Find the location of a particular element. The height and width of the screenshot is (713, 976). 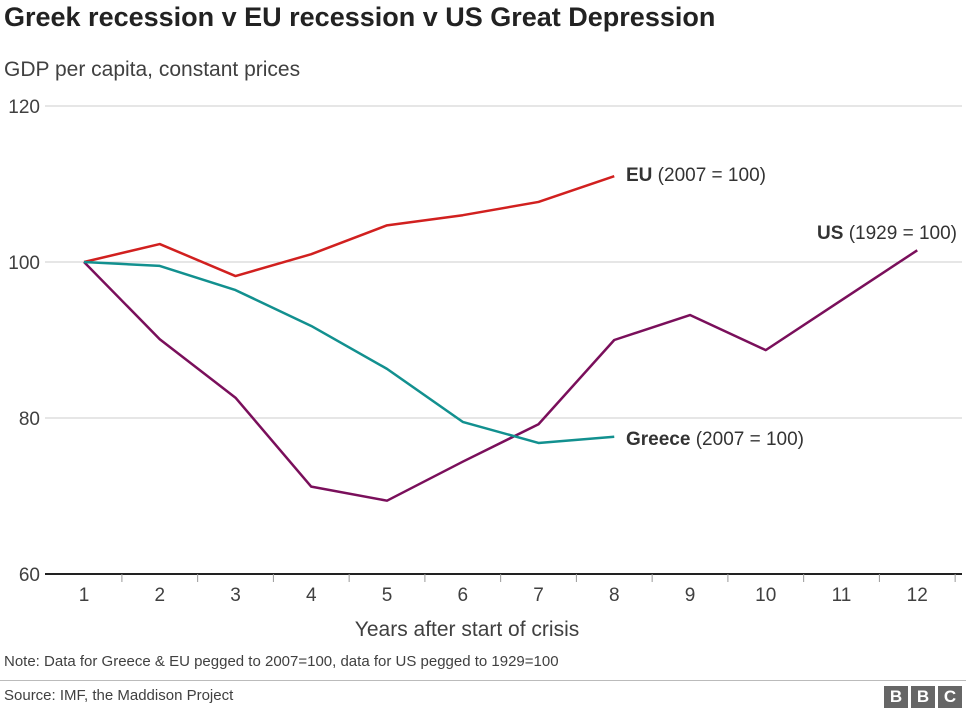

x-axis-label: Years after start of crisis is located at coordinates (467, 629).